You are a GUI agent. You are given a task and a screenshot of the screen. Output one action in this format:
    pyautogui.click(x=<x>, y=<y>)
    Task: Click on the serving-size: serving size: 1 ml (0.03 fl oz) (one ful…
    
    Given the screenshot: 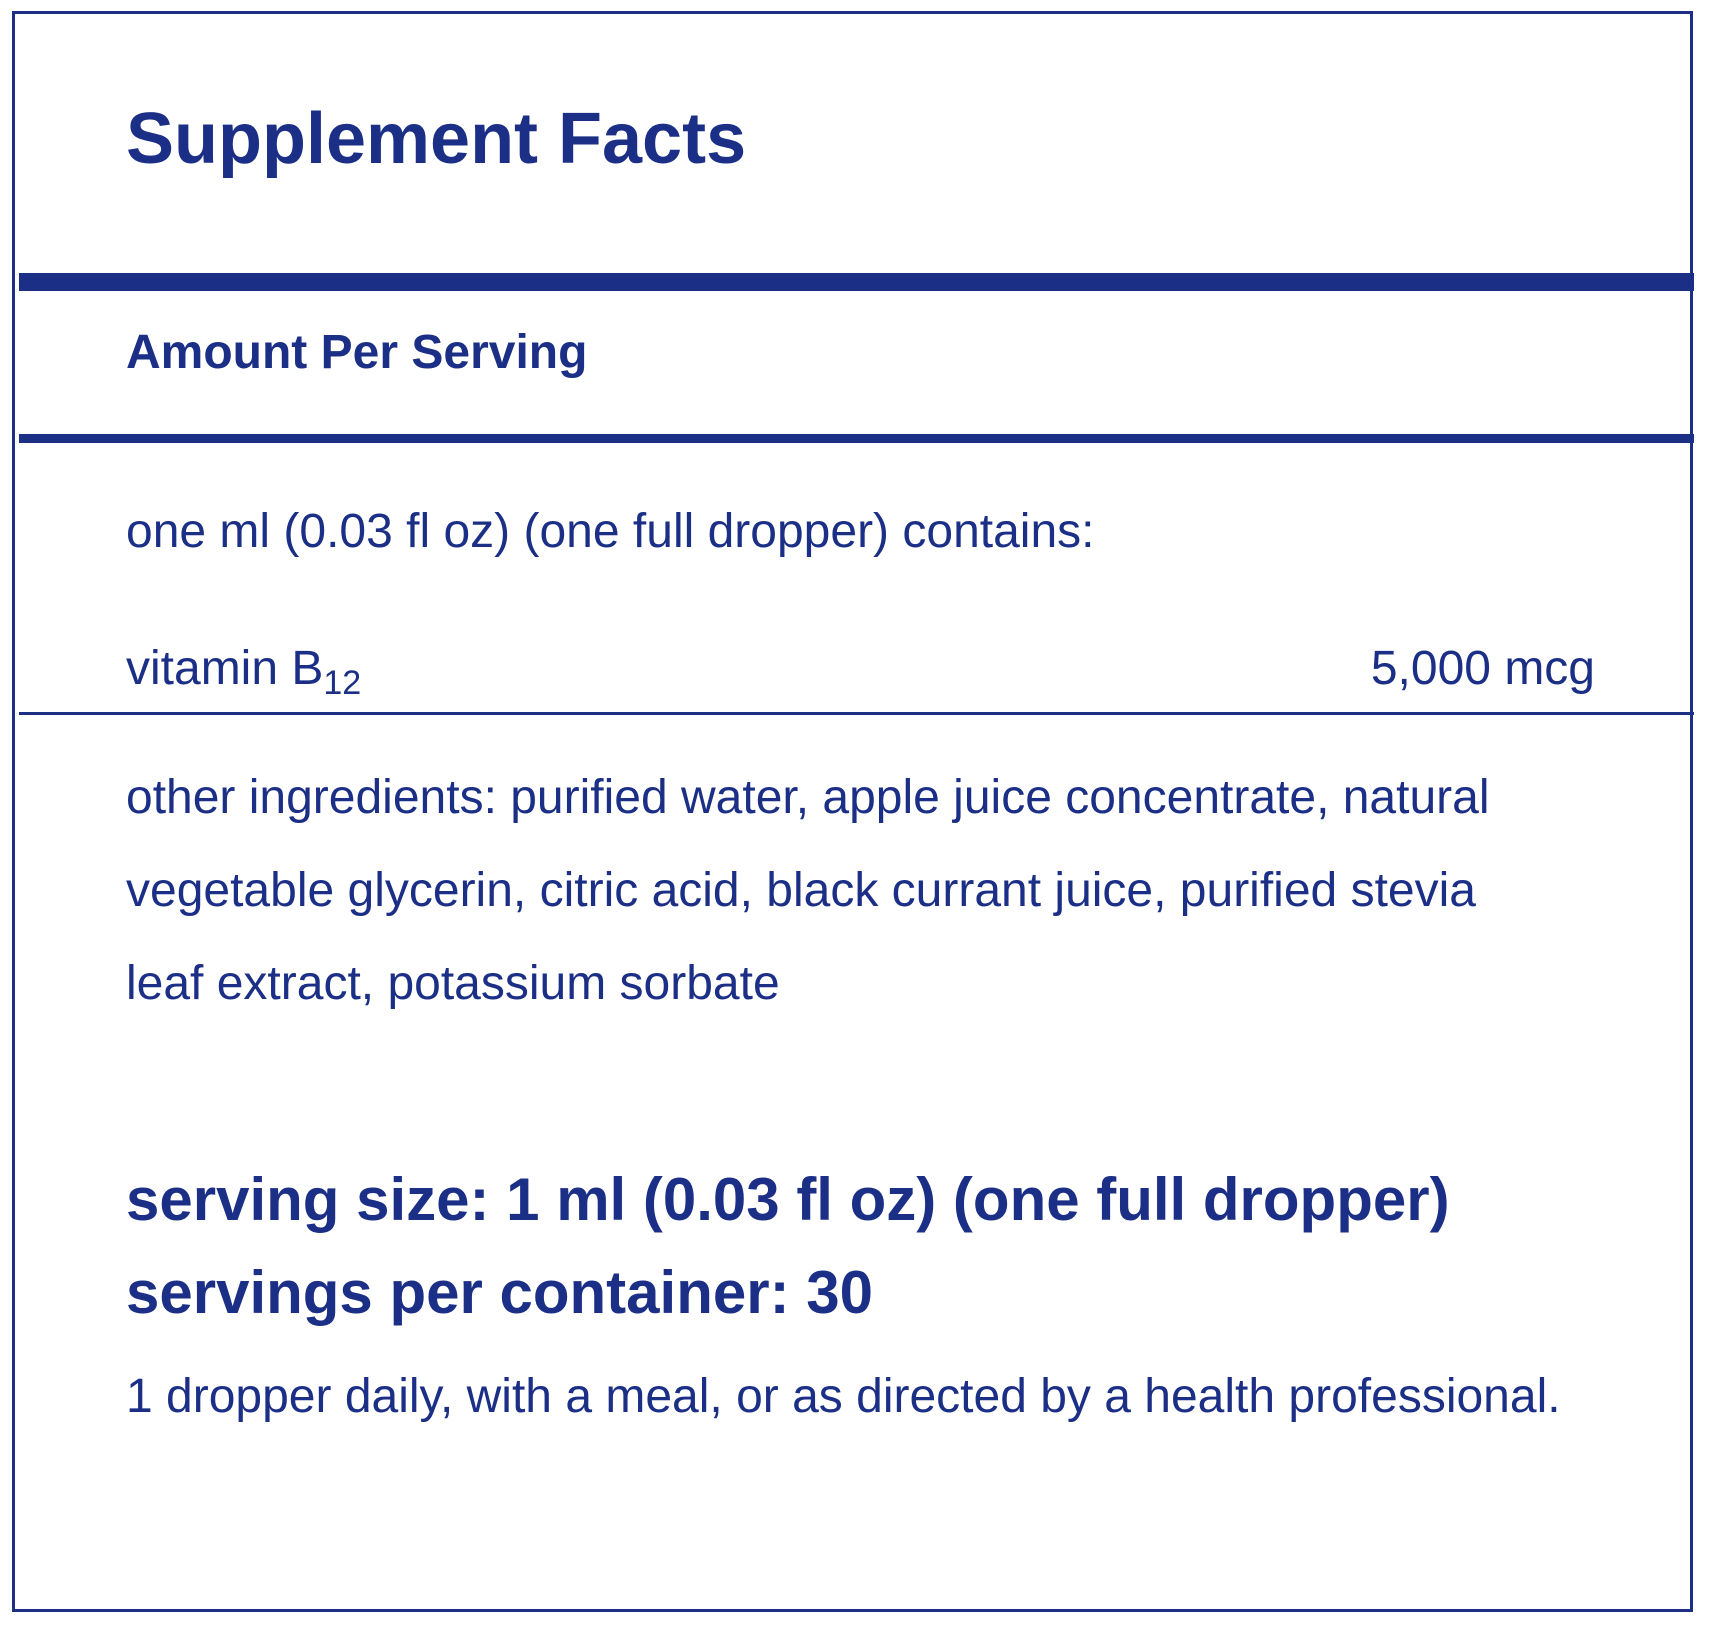 What is the action you would take?
    pyautogui.click(x=788, y=1199)
    